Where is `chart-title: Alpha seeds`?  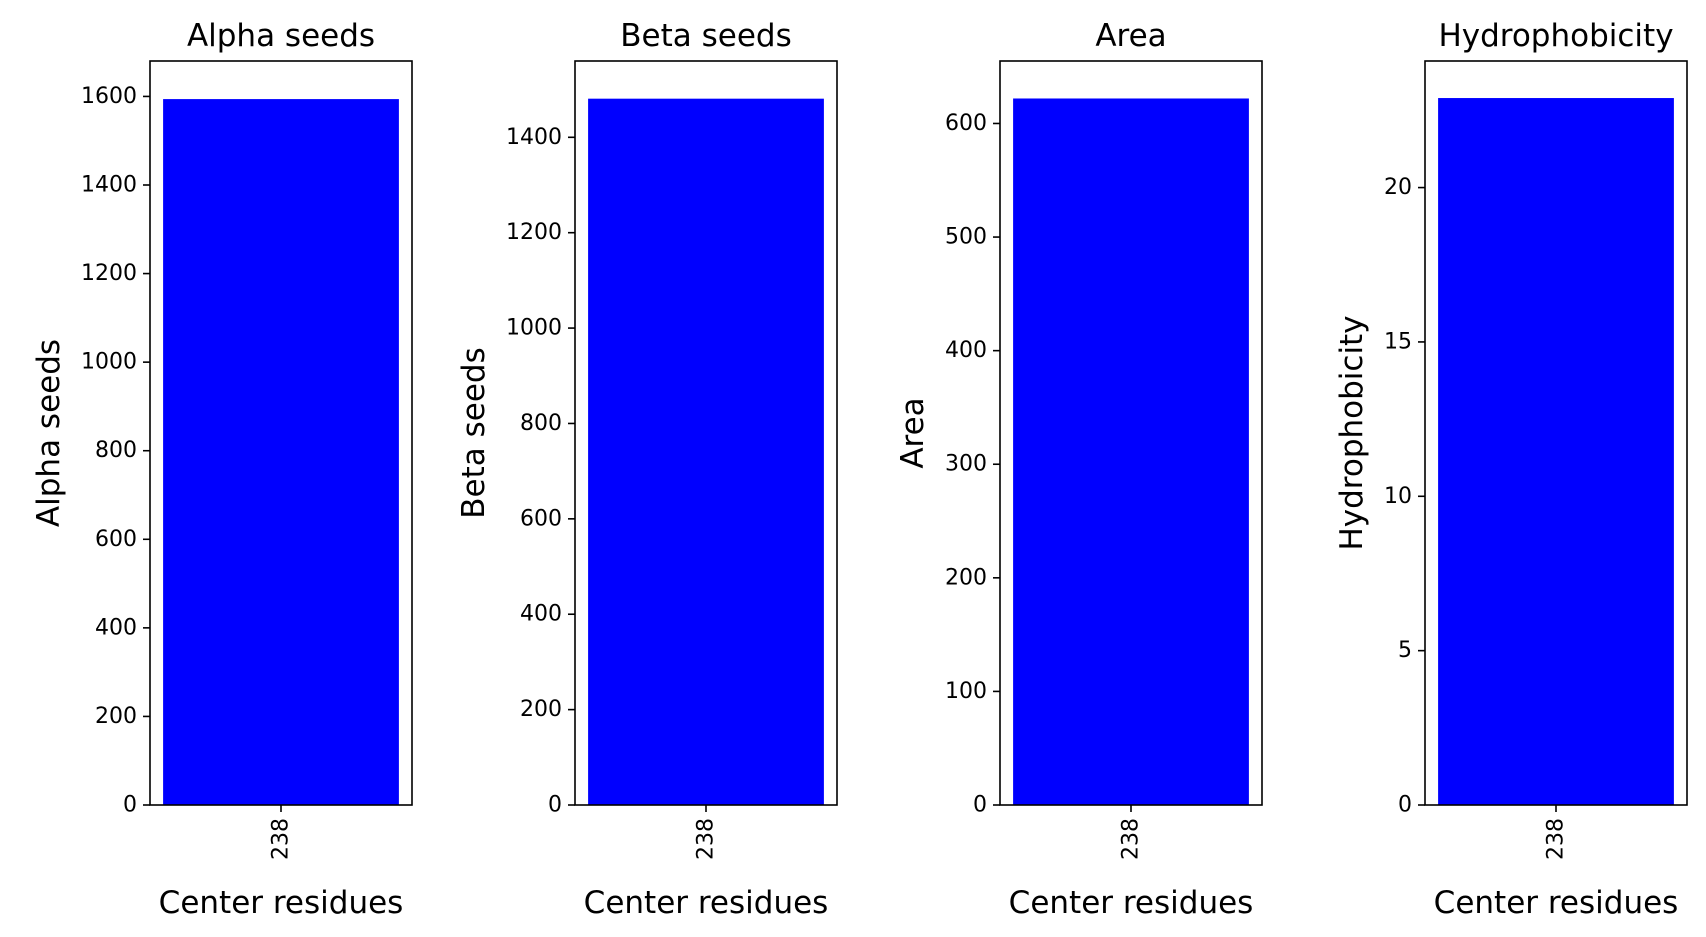 chart-title: Alpha seeds is located at coordinates (281, 36).